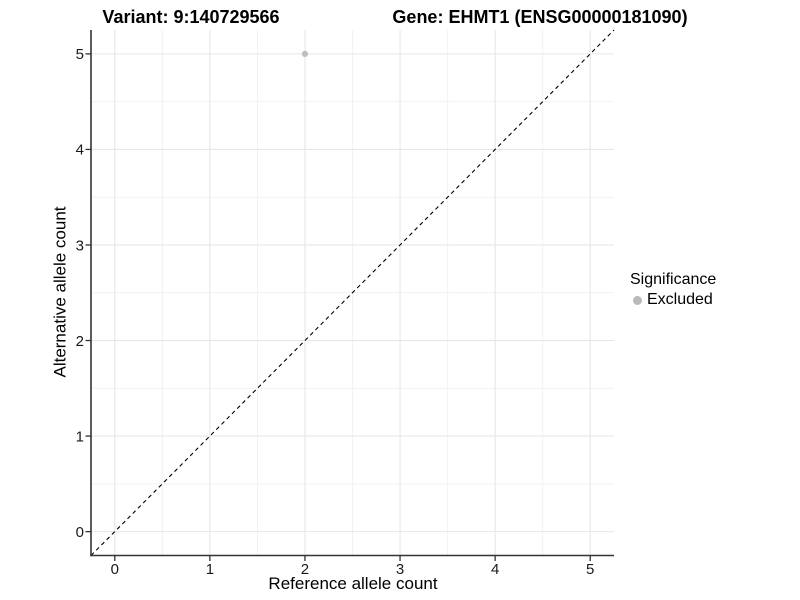 Image resolution: width=800 pixels, height=600 pixels. Describe the element at coordinates (60, 292) in the screenshot. I see `y-axis-title: Alternative allele count` at that location.